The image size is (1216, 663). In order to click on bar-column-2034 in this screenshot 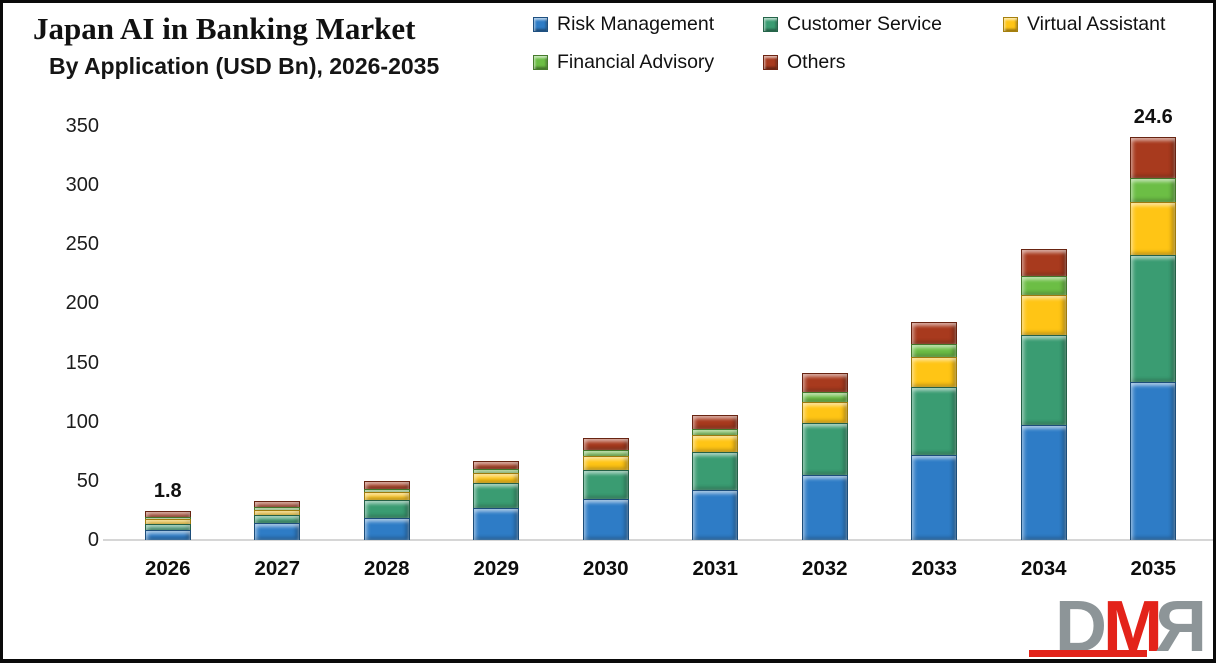, I will do `click(1044, 333)`.